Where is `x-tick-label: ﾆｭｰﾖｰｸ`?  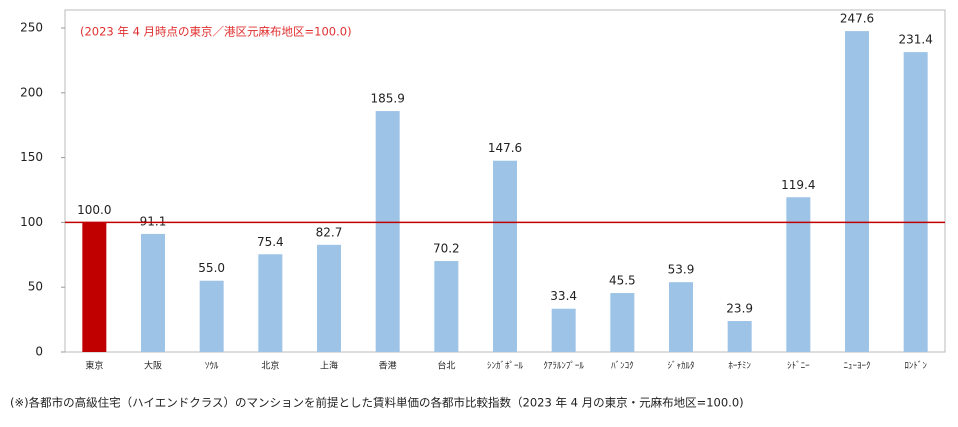 x-tick-label: ﾆｭｰﾖｰｸ is located at coordinates (856, 366).